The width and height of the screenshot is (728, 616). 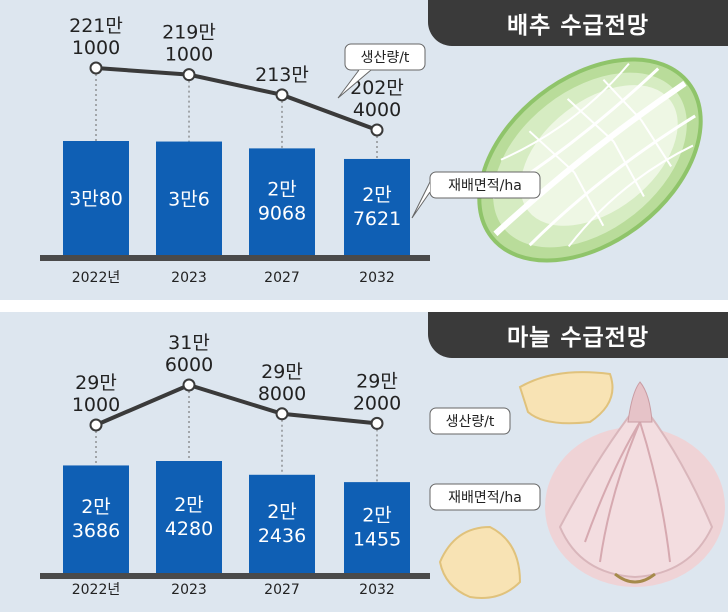 I want to click on bar-label: 3만6, so click(x=189, y=199).